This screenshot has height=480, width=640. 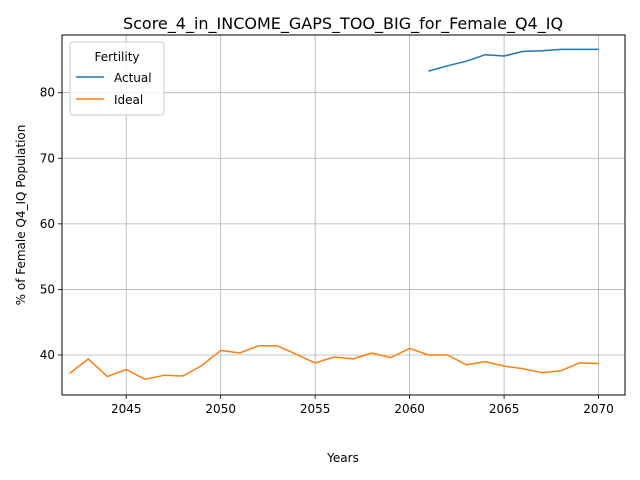 What do you see at coordinates (220, 409) in the screenshot?
I see `x-tick-label: 2050` at bounding box center [220, 409].